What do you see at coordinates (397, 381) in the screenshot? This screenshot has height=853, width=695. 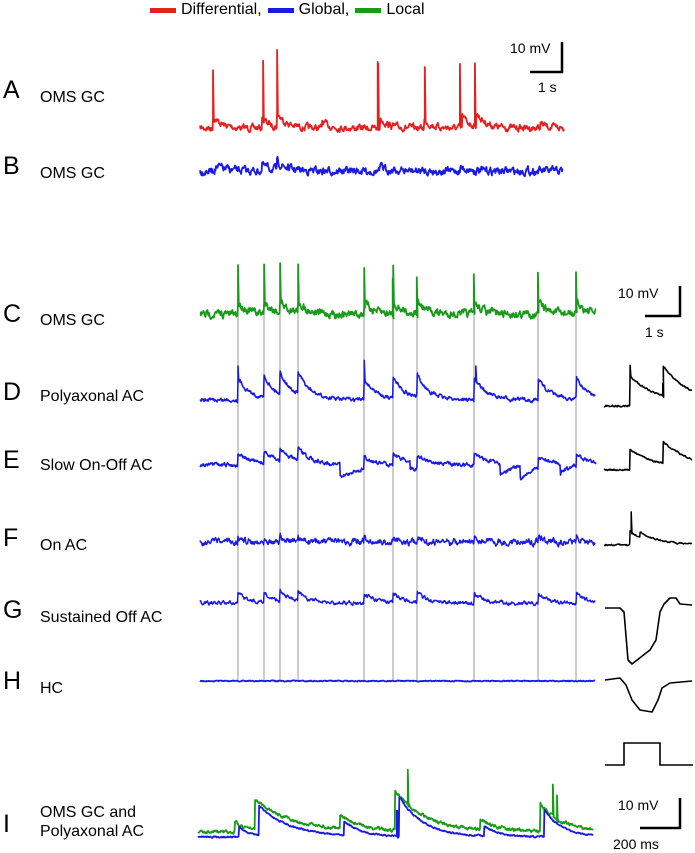 I see `trace-d-polyaxonal` at bounding box center [397, 381].